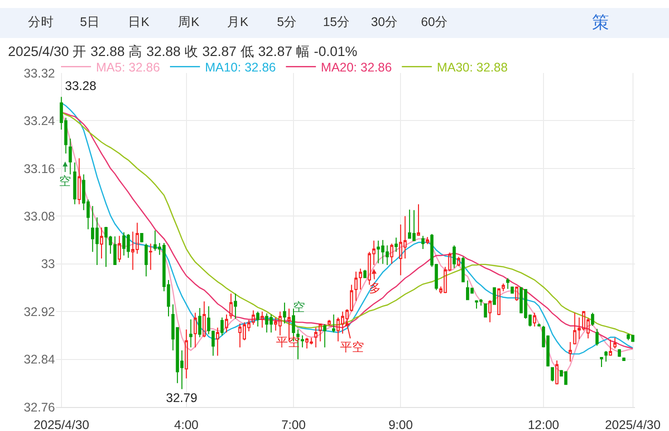  Describe the element at coordinates (384, 22) in the screenshot. I see `text: 30分` at that location.